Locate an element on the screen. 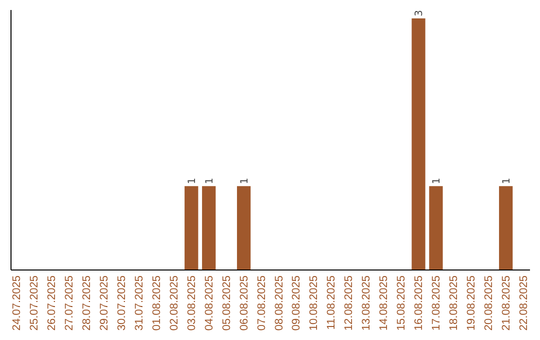 The height and width of the screenshot is (340, 540). x-tick-label: 08.08.2025 is located at coordinates (279, 303).